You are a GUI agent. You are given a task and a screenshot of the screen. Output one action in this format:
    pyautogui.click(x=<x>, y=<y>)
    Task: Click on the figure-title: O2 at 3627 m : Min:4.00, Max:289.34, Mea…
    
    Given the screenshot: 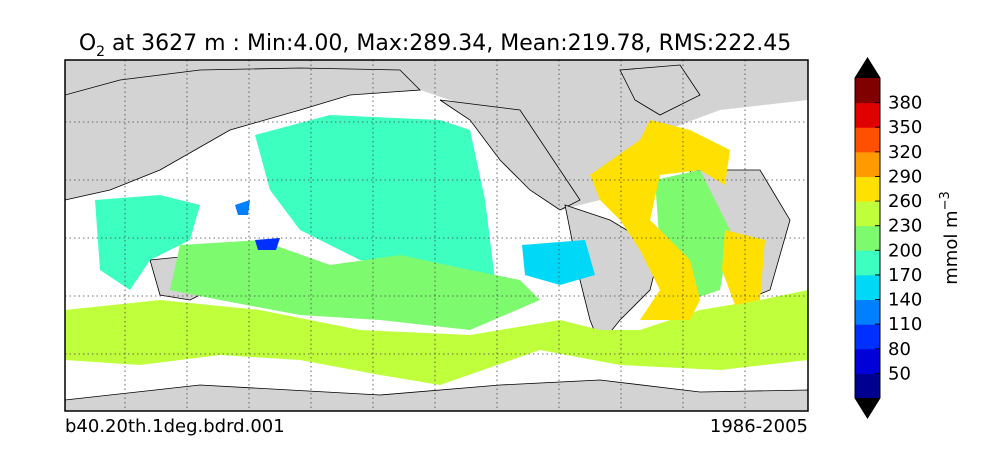 What is the action you would take?
    pyautogui.click(x=435, y=45)
    